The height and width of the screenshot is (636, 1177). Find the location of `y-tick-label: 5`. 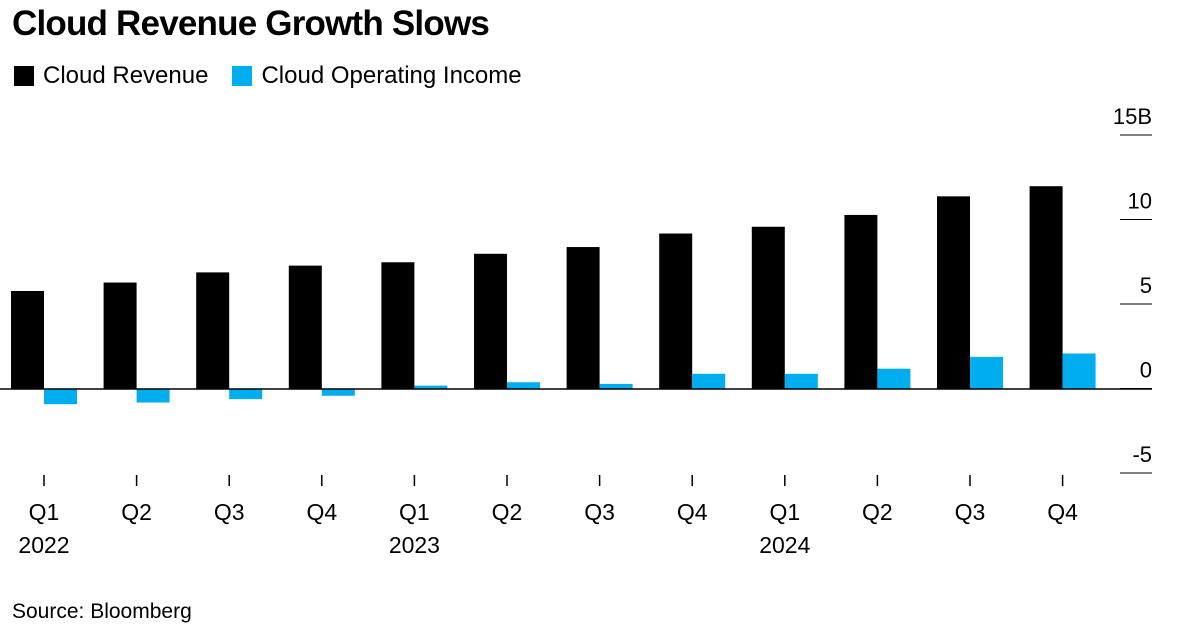

y-tick-label: 5 is located at coordinates (1146, 285).